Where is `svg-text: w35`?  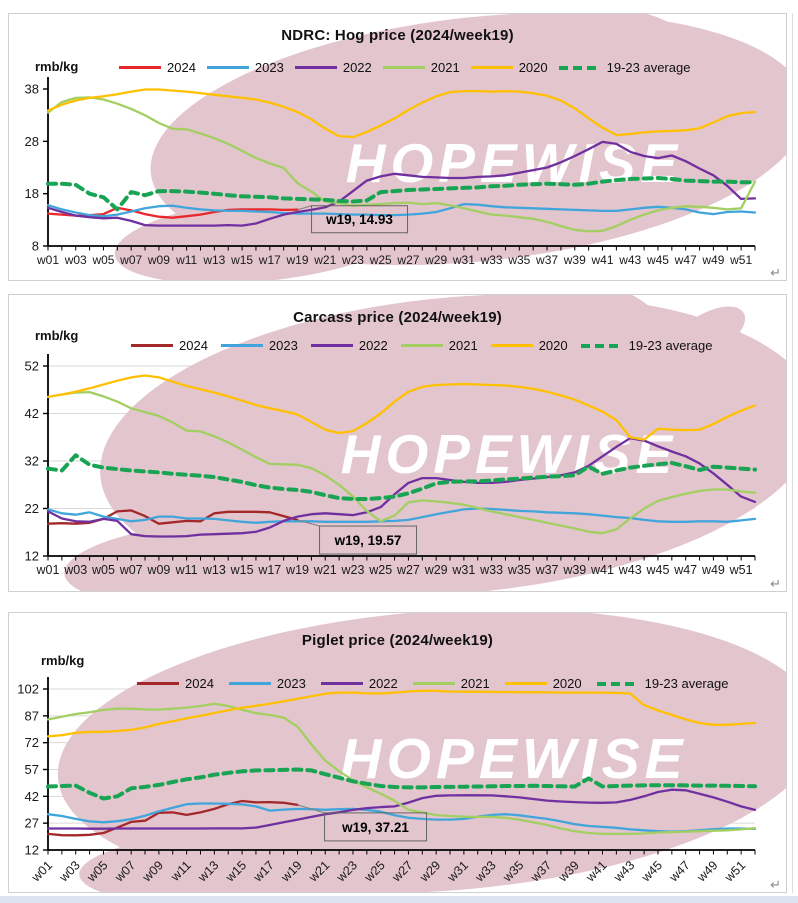 svg-text: w35 is located at coordinates (518, 260).